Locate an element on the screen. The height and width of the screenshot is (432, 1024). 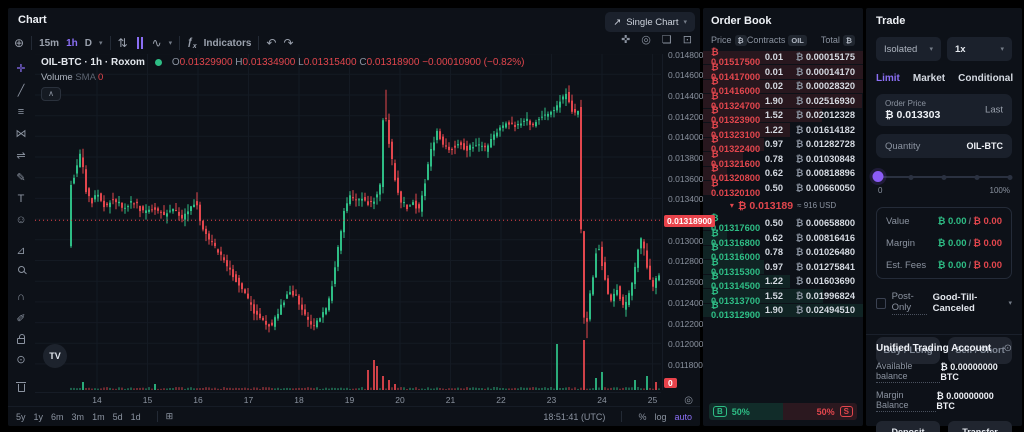
fullscreen-icon: ❏ is located at coordinates (666, 40).